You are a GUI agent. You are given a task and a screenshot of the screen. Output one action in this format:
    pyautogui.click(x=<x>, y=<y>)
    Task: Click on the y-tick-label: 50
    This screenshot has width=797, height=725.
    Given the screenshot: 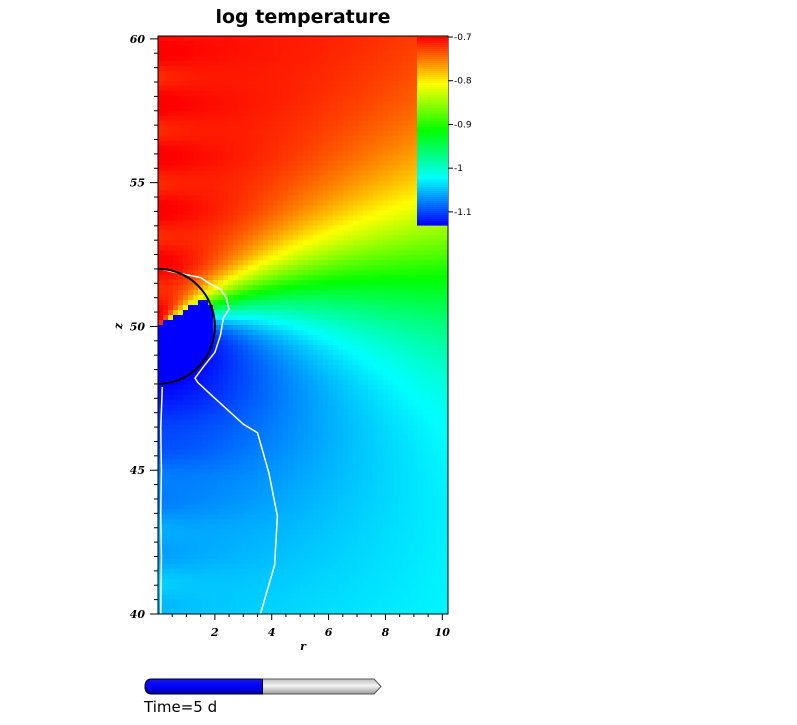 What is the action you would take?
    pyautogui.click(x=138, y=326)
    